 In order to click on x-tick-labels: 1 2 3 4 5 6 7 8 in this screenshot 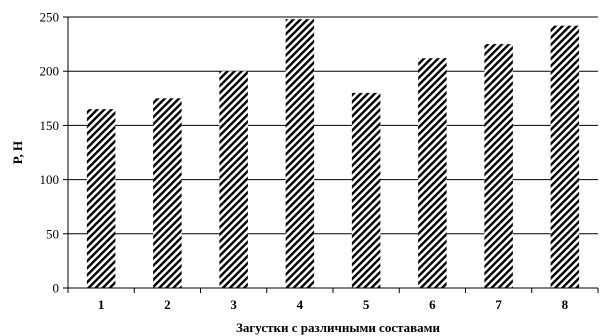, I will do `click(333, 304)`.